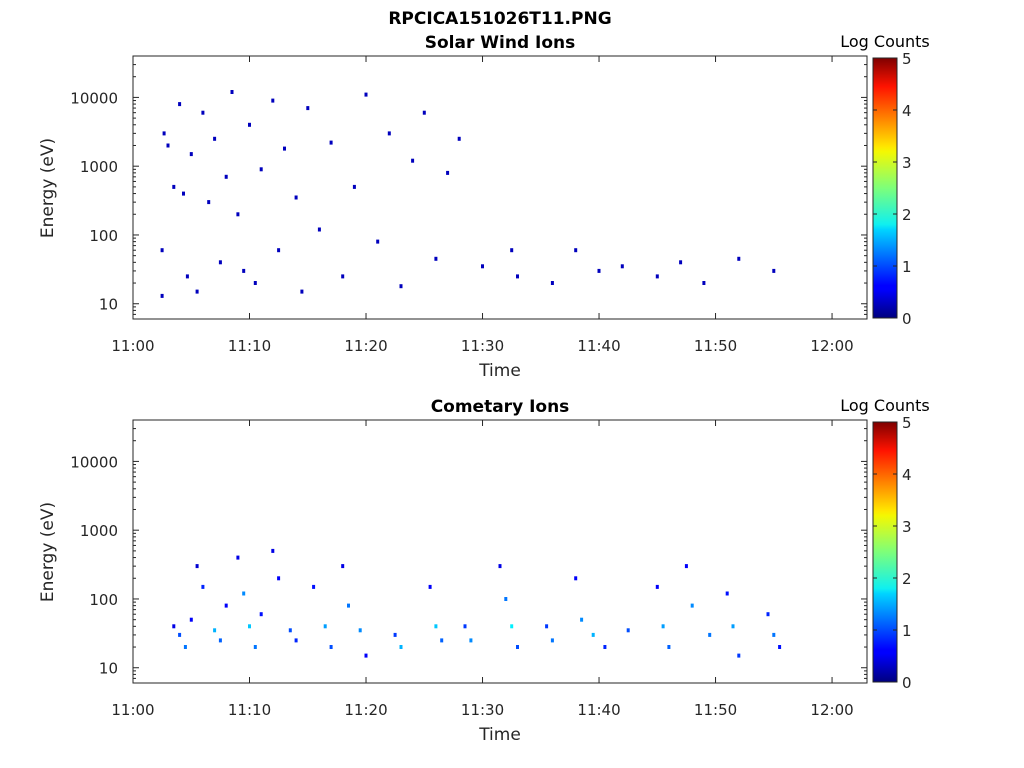  Describe the element at coordinates (715, 710) in the screenshot. I see `x-tick-label: 11:50` at that location.